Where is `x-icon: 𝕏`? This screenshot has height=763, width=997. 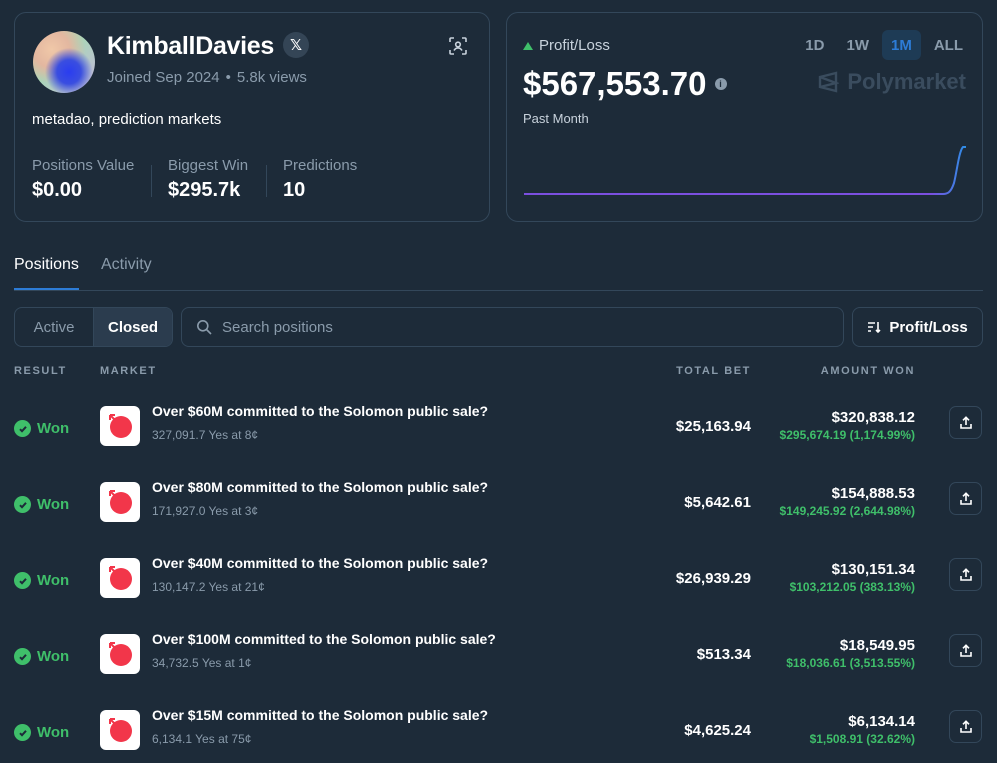 x-icon: 𝕏 is located at coordinates (296, 45).